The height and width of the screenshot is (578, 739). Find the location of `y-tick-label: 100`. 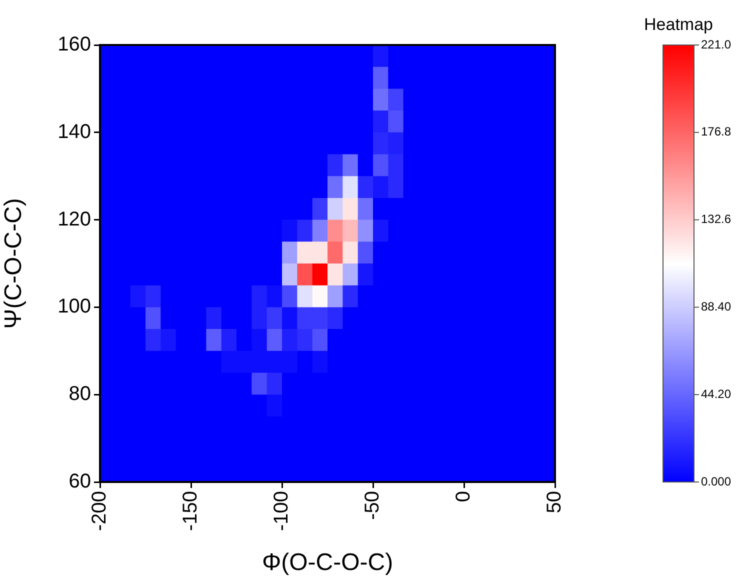

y-tick-label: 100 is located at coordinates (74, 307).